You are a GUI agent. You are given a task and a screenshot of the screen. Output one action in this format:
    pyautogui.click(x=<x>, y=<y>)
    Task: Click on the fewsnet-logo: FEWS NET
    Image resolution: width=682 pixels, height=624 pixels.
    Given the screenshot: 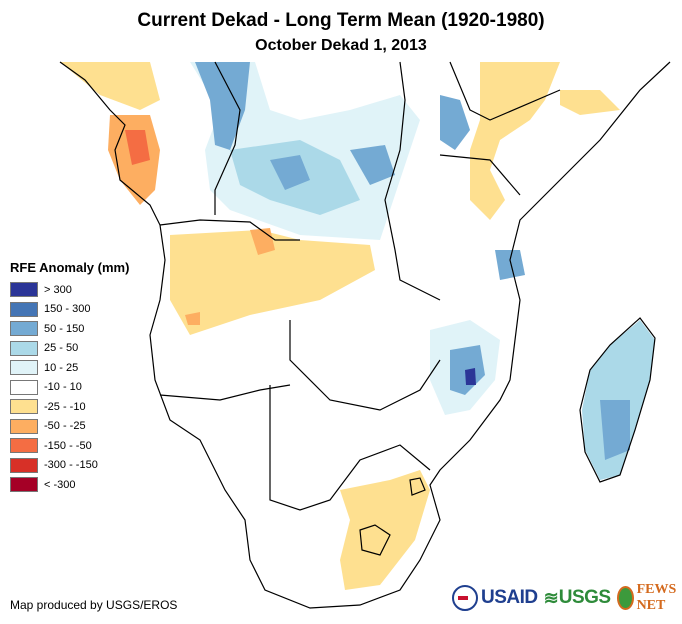 What is the action you would take?
    pyautogui.click(x=649, y=598)
    